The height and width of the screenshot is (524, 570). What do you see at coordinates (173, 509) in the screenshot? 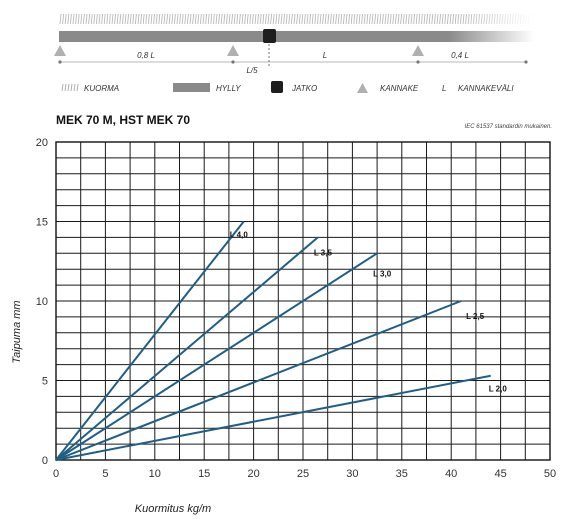
I see `x-axis-label: Kuormitus kg/m` at bounding box center [173, 509].